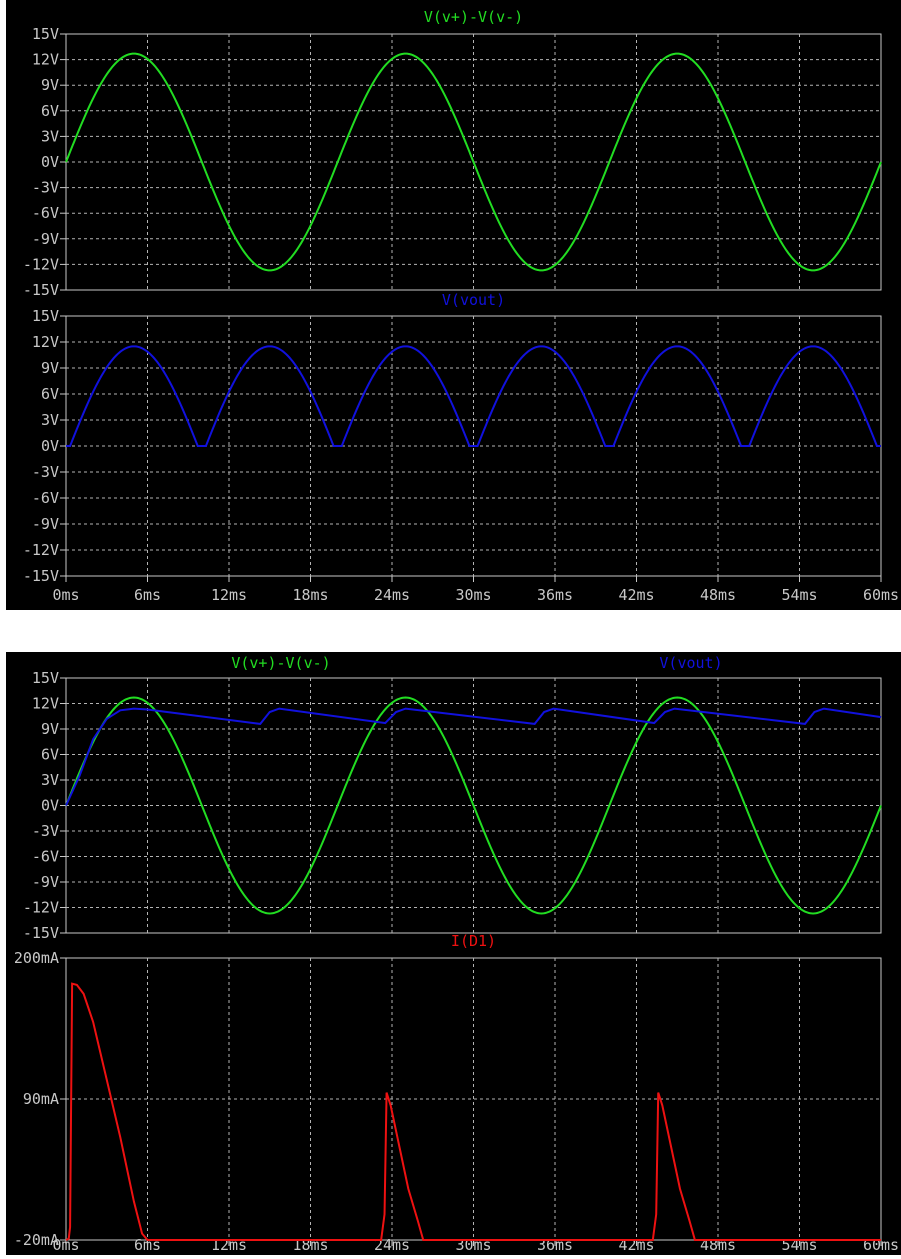  What do you see at coordinates (473, 941) in the screenshot?
I see `series-title: I(D1)` at bounding box center [473, 941].